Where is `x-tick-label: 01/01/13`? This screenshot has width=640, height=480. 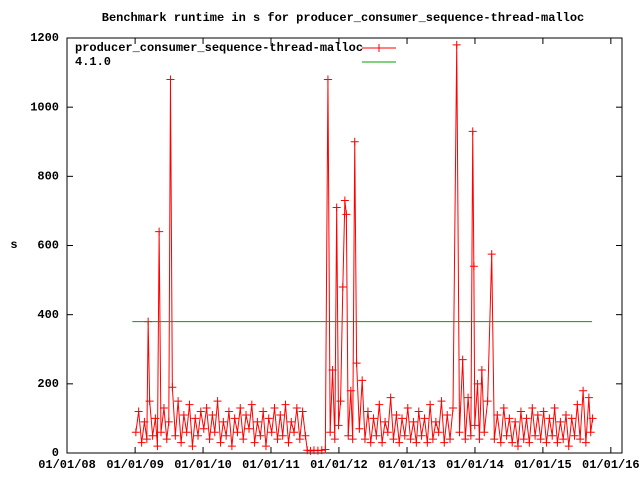 x-tick-label: 01/01/13 is located at coordinates (407, 465).